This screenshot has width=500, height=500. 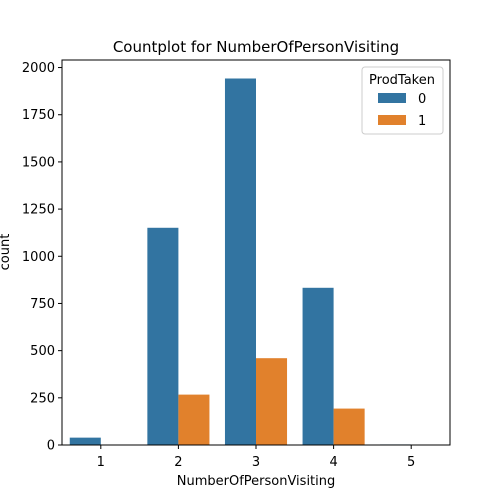 What do you see at coordinates (38, 162) in the screenshot?
I see `y-tick-label-1500: 1500` at bounding box center [38, 162].